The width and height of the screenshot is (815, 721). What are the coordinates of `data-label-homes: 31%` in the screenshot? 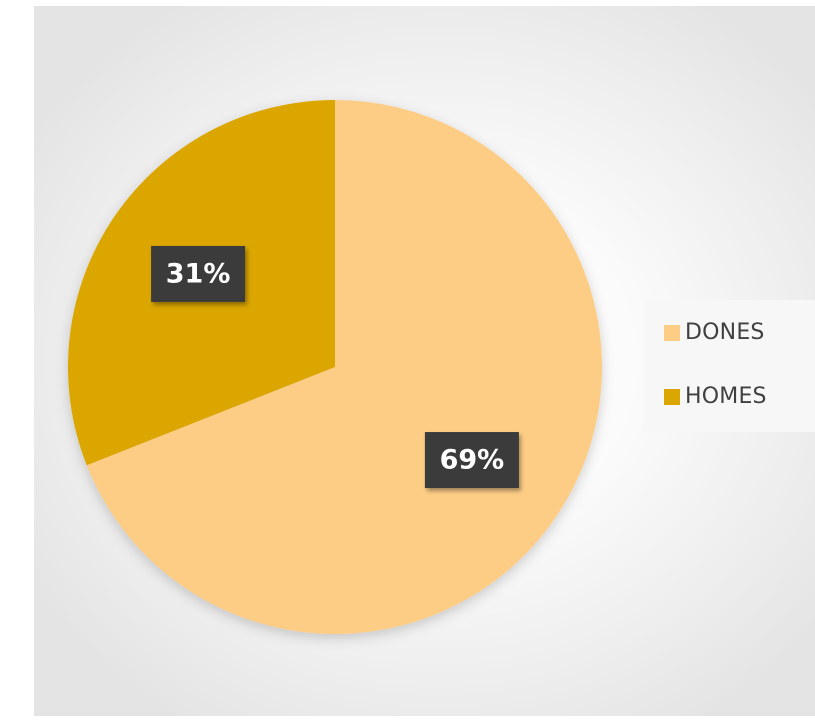 It's located at (198, 273).